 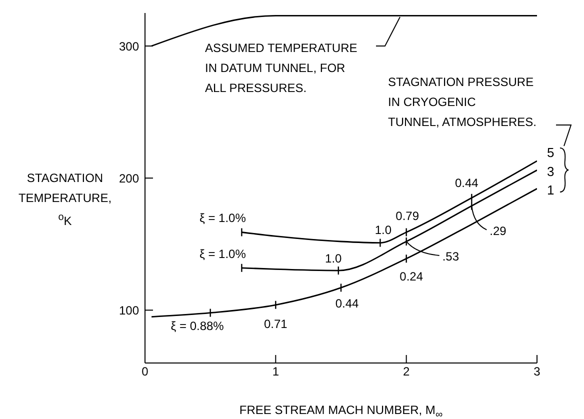 What do you see at coordinates (550, 172) in the screenshot?
I see `series-label: 3` at bounding box center [550, 172].